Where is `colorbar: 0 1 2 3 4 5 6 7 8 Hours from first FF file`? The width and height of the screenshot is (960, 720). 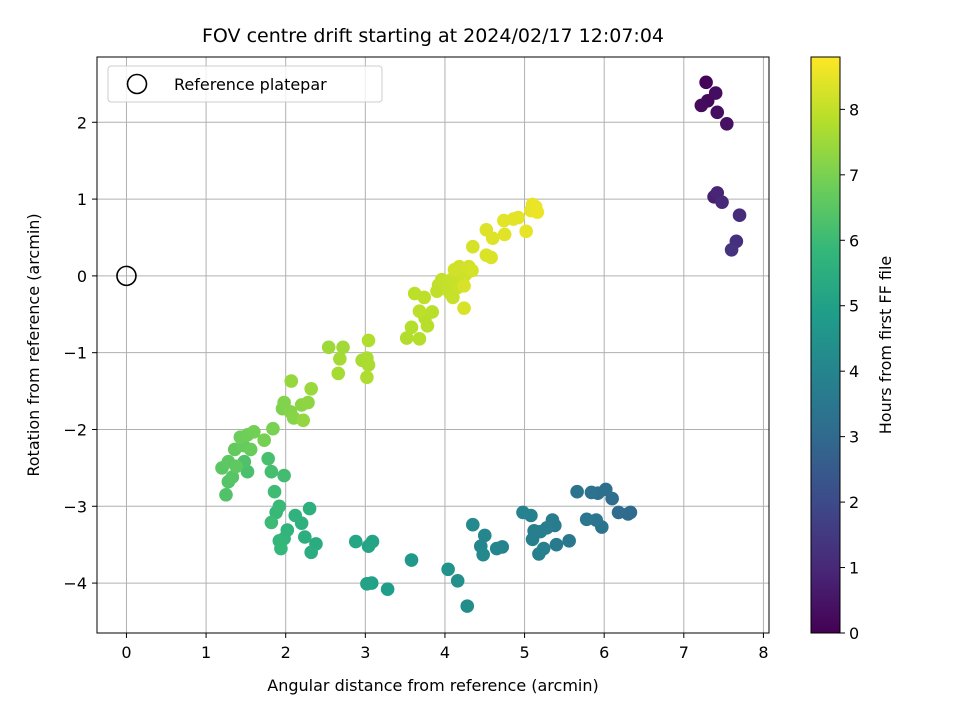
colorbar: 0 1 2 3 4 5 6 7 8 Hours from first FF file is located at coordinates (852, 349).